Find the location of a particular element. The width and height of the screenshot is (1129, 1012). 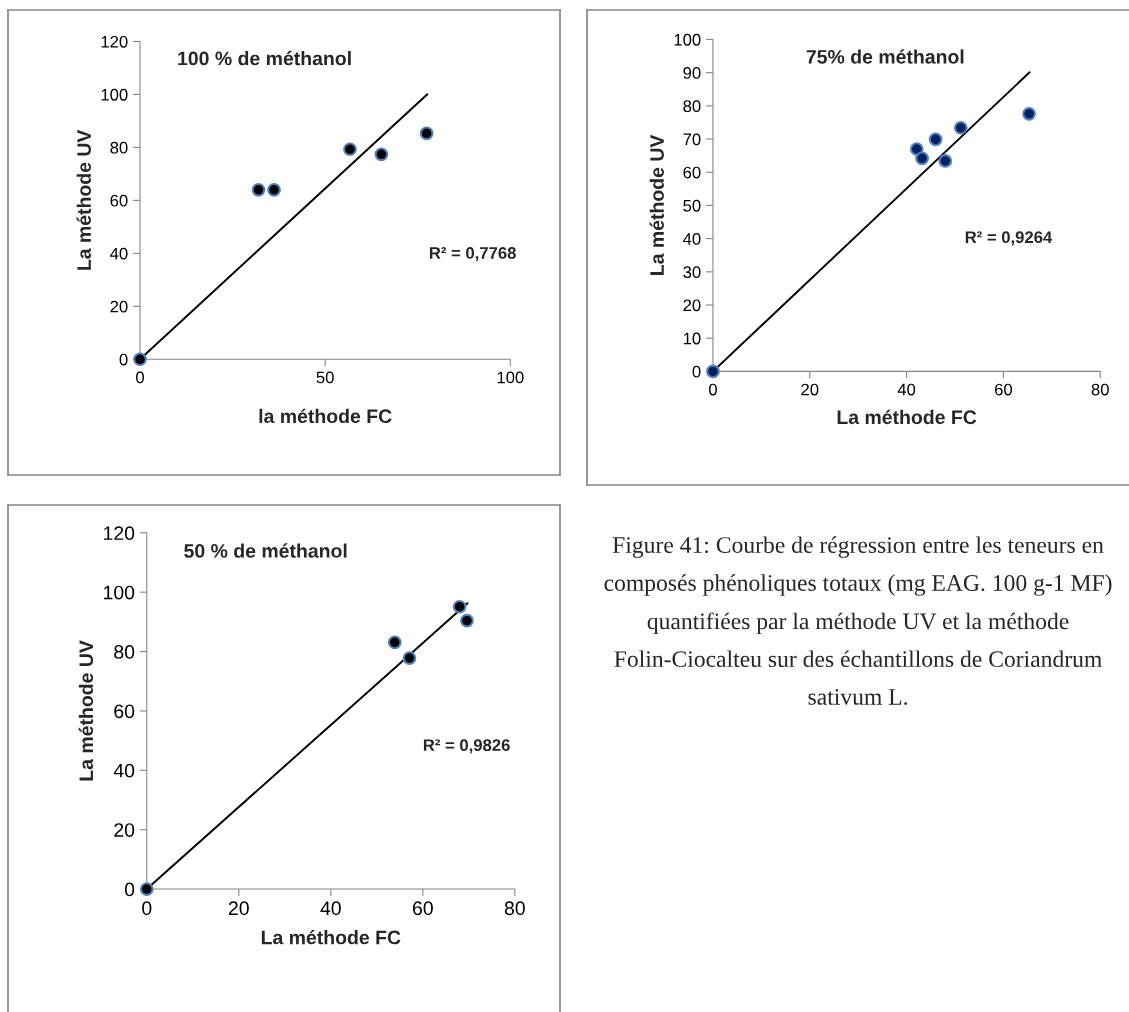

annotation: R² = 0,7768 is located at coordinates (472, 254).